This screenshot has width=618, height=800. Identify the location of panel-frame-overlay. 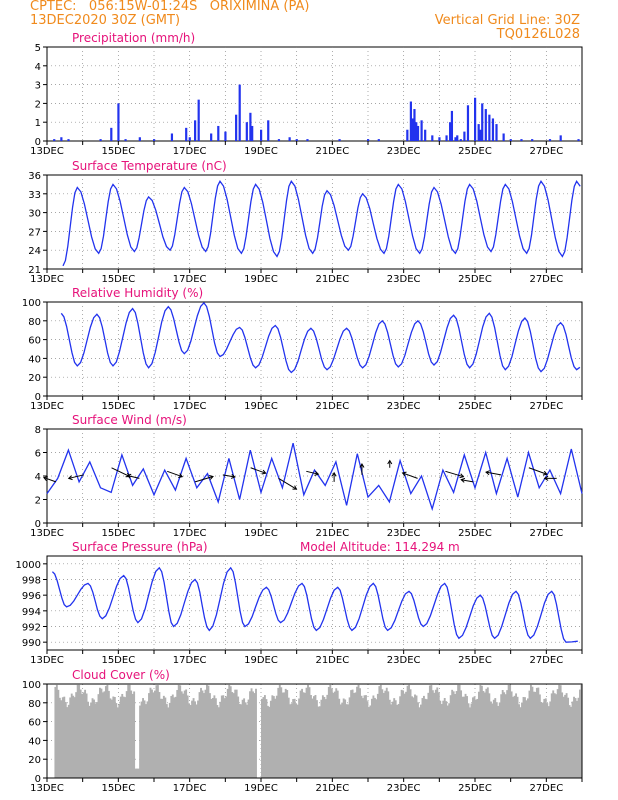
(314, 731).